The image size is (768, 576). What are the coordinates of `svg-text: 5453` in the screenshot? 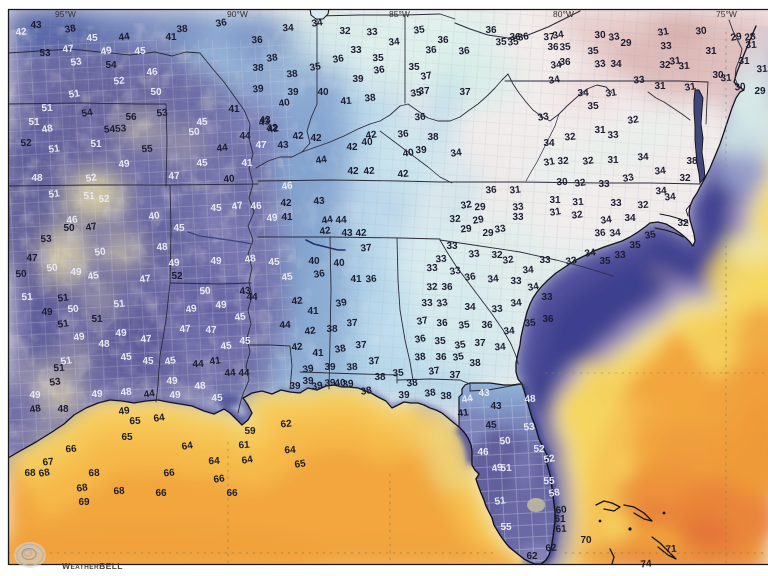 It's located at (115, 129).